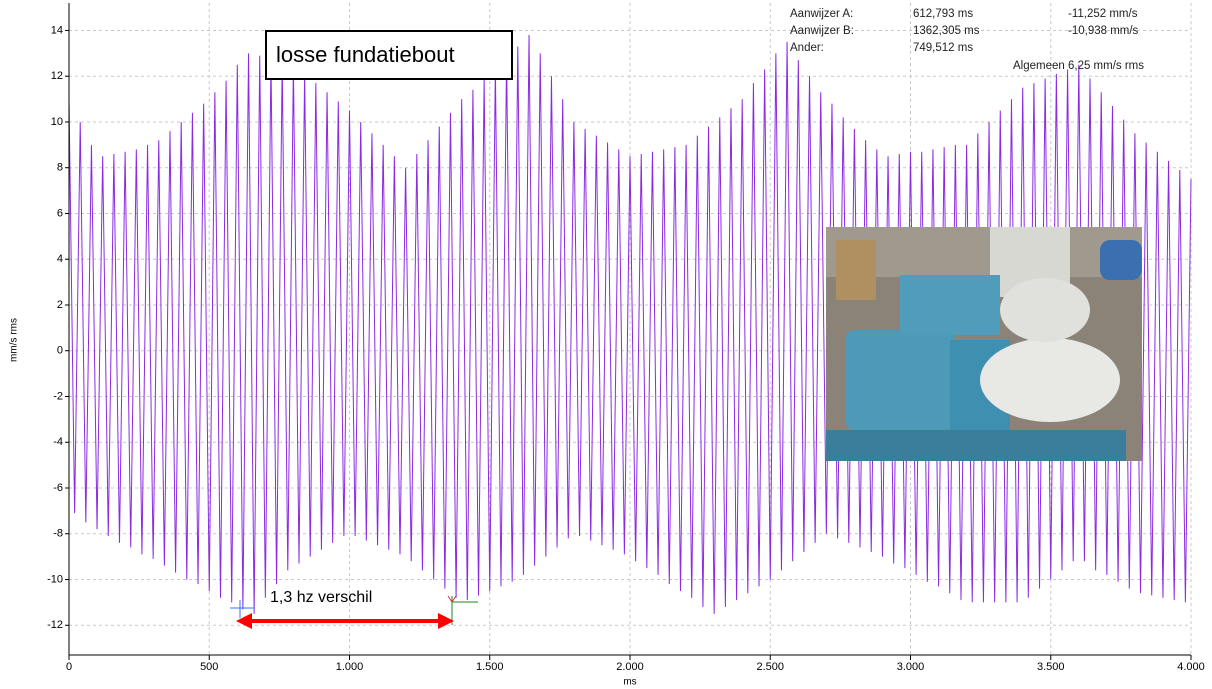 Image resolution: width=1212 pixels, height=689 pixels. Describe the element at coordinates (350, 667) in the screenshot. I see `x-tick-label: 1.000` at that location.